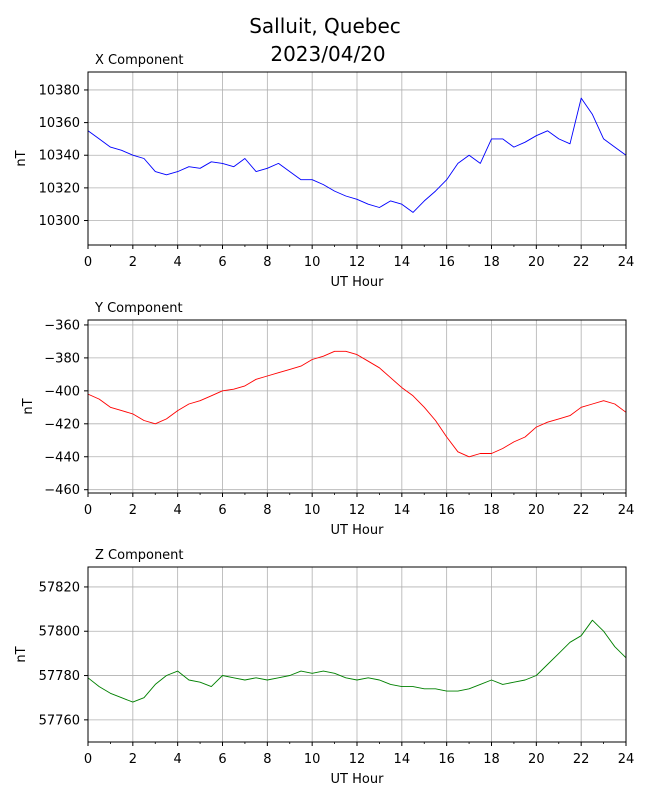 This screenshot has height=800, width=650. What do you see at coordinates (267, 262) in the screenshot?
I see `x-xtick-label: 8` at bounding box center [267, 262].